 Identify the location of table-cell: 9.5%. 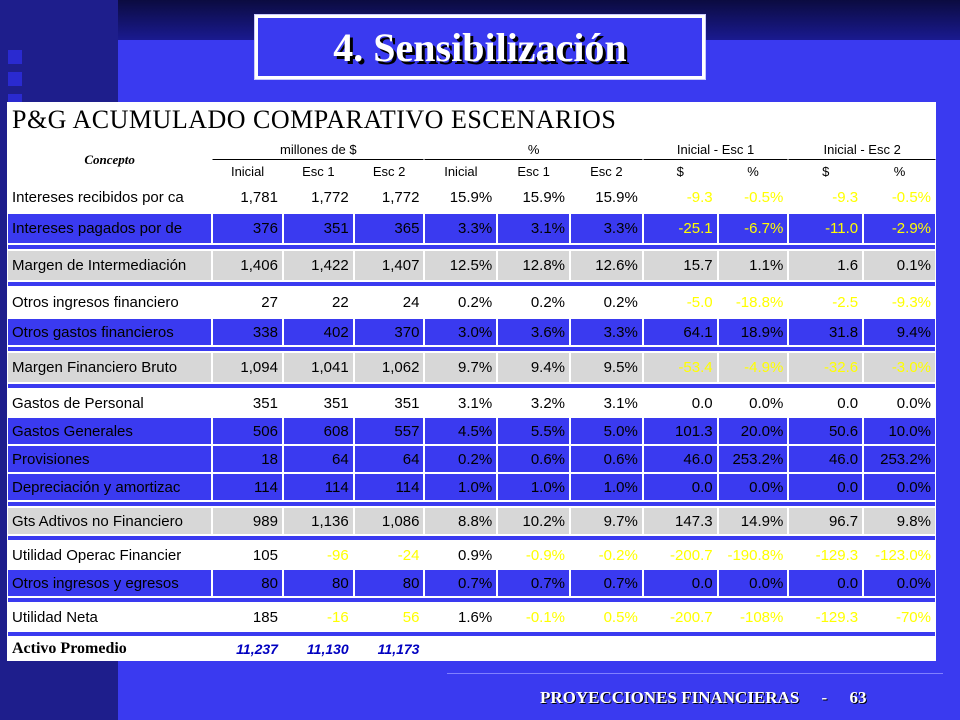
(606, 367).